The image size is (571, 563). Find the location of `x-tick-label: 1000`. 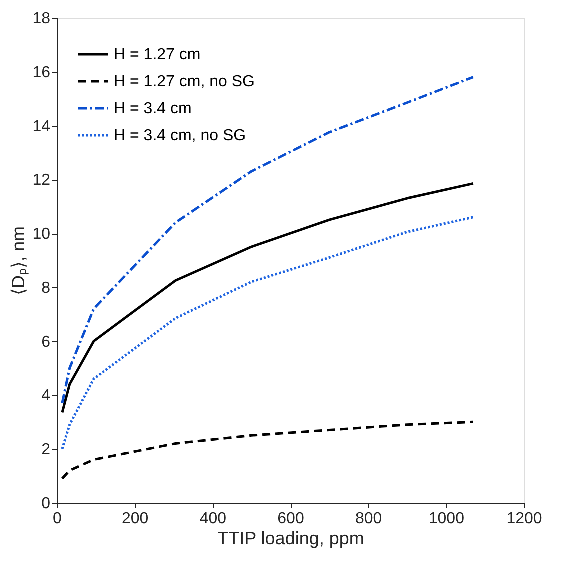

x-tick-label: 1000 is located at coordinates (446, 519).